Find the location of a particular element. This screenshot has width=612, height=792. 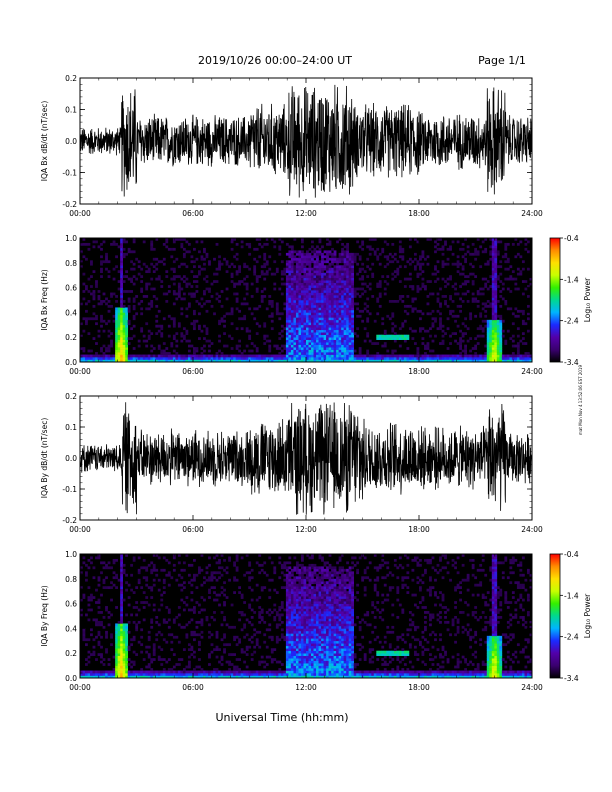

y-axis-label: IQA By Freq (Hz) is located at coordinates (44, 616).